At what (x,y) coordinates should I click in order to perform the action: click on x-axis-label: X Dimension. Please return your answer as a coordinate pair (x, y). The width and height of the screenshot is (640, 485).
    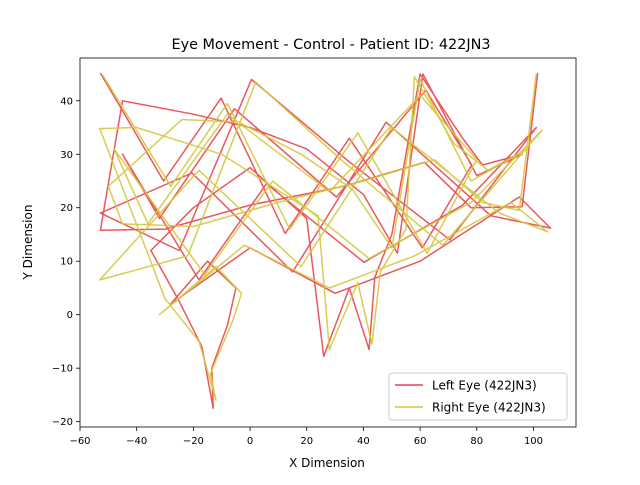
    Looking at the image, I should click on (327, 463).